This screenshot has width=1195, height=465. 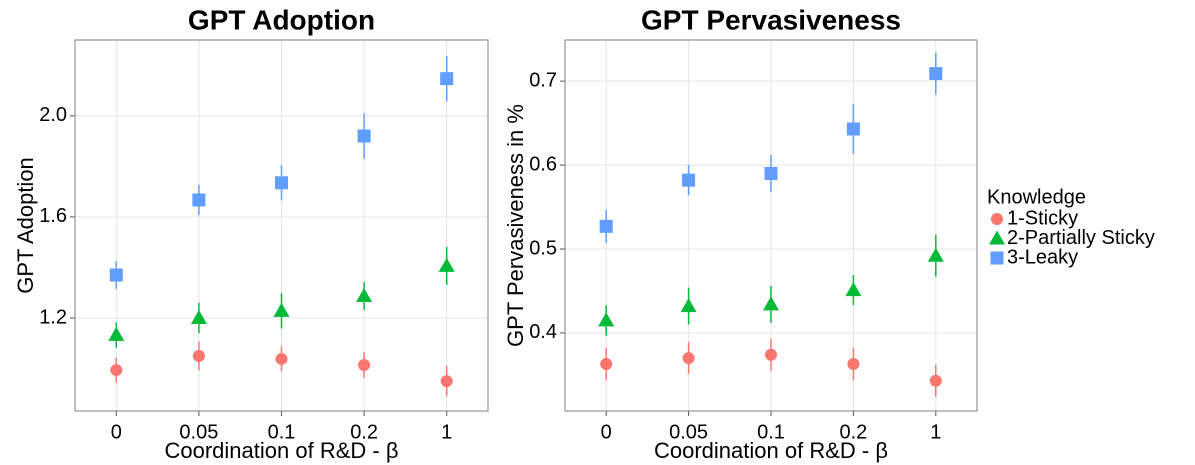 I want to click on legend-label: 1-Sticky, so click(x=1042, y=218).